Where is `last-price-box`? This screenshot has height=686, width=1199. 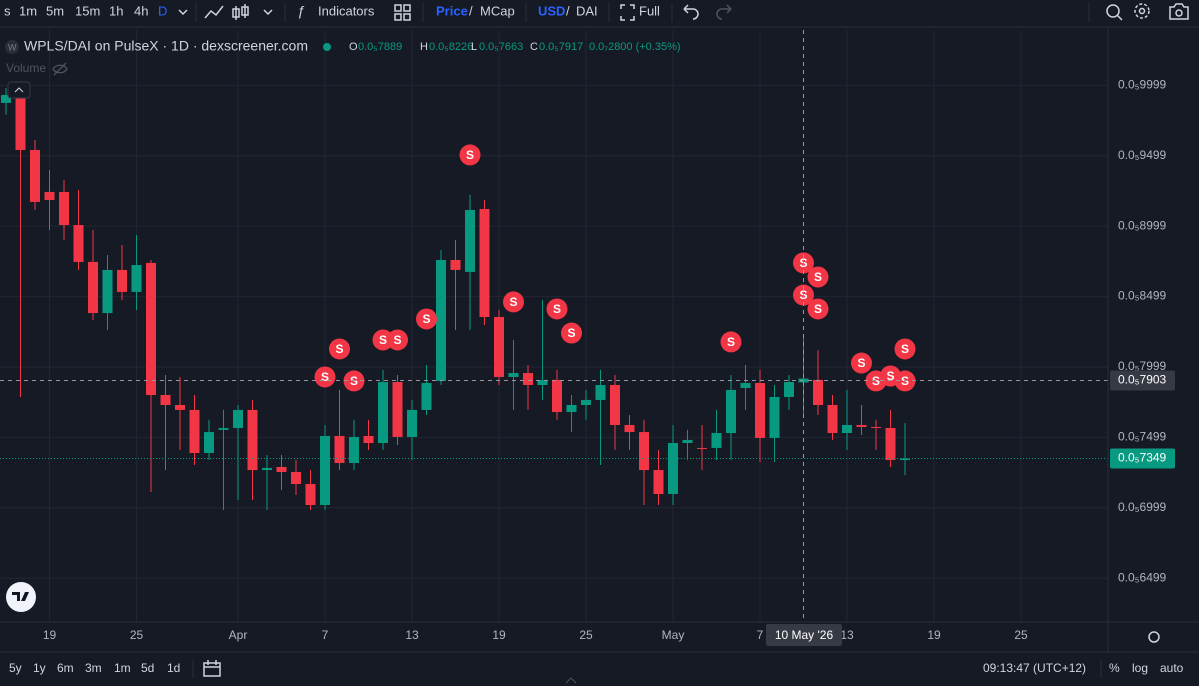 last-price-box is located at coordinates (1142, 458).